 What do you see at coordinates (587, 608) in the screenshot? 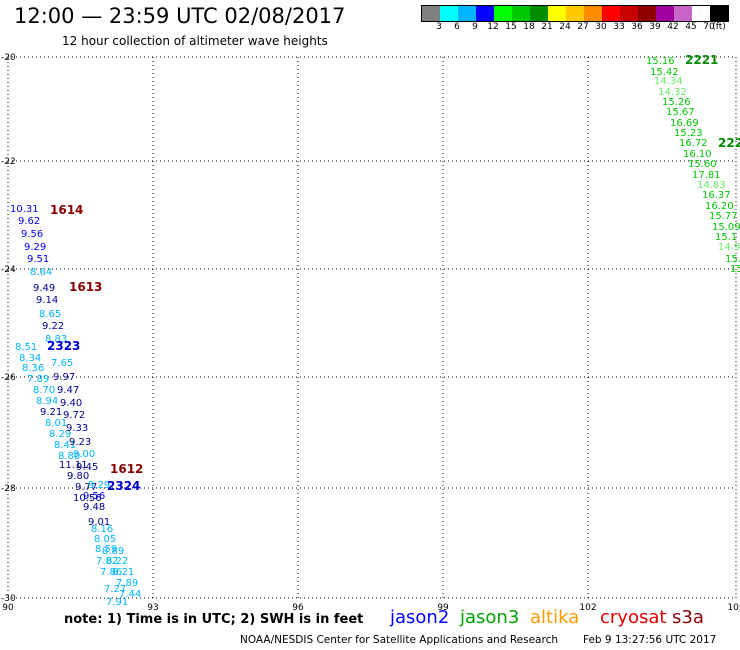
I see `lon-axis-label: 102` at bounding box center [587, 608].